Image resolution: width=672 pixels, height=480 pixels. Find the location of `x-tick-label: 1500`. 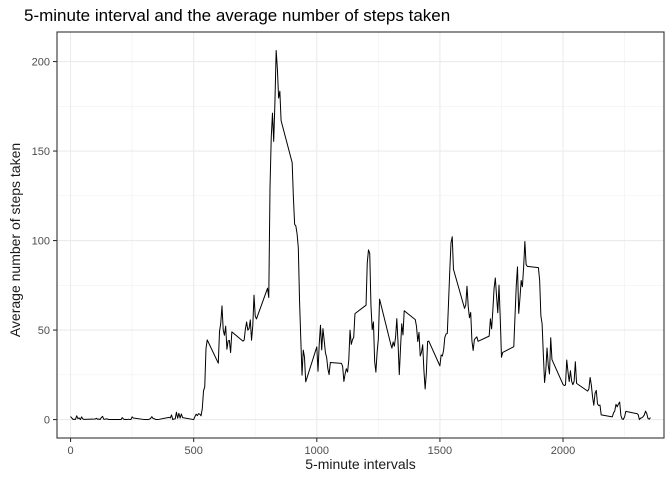

x-tick-label: 1500 is located at coordinates (440, 451).